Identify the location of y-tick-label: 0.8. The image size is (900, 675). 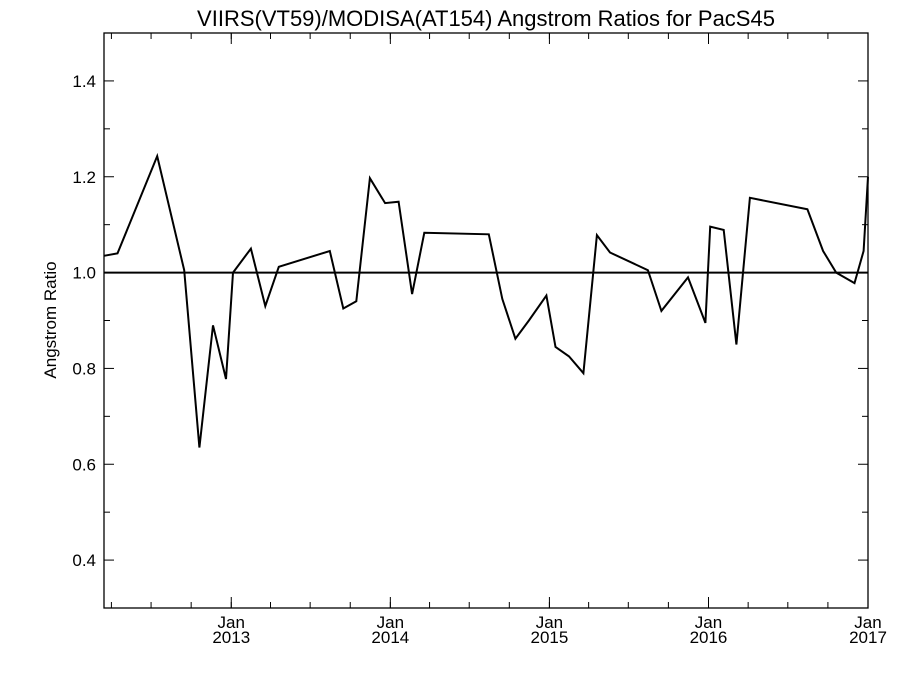
(84, 368).